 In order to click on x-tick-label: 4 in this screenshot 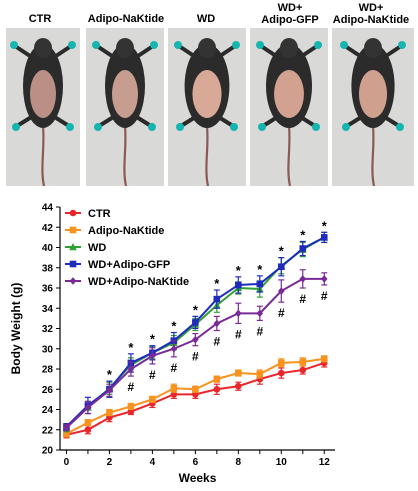, I will do `click(153, 462)`.